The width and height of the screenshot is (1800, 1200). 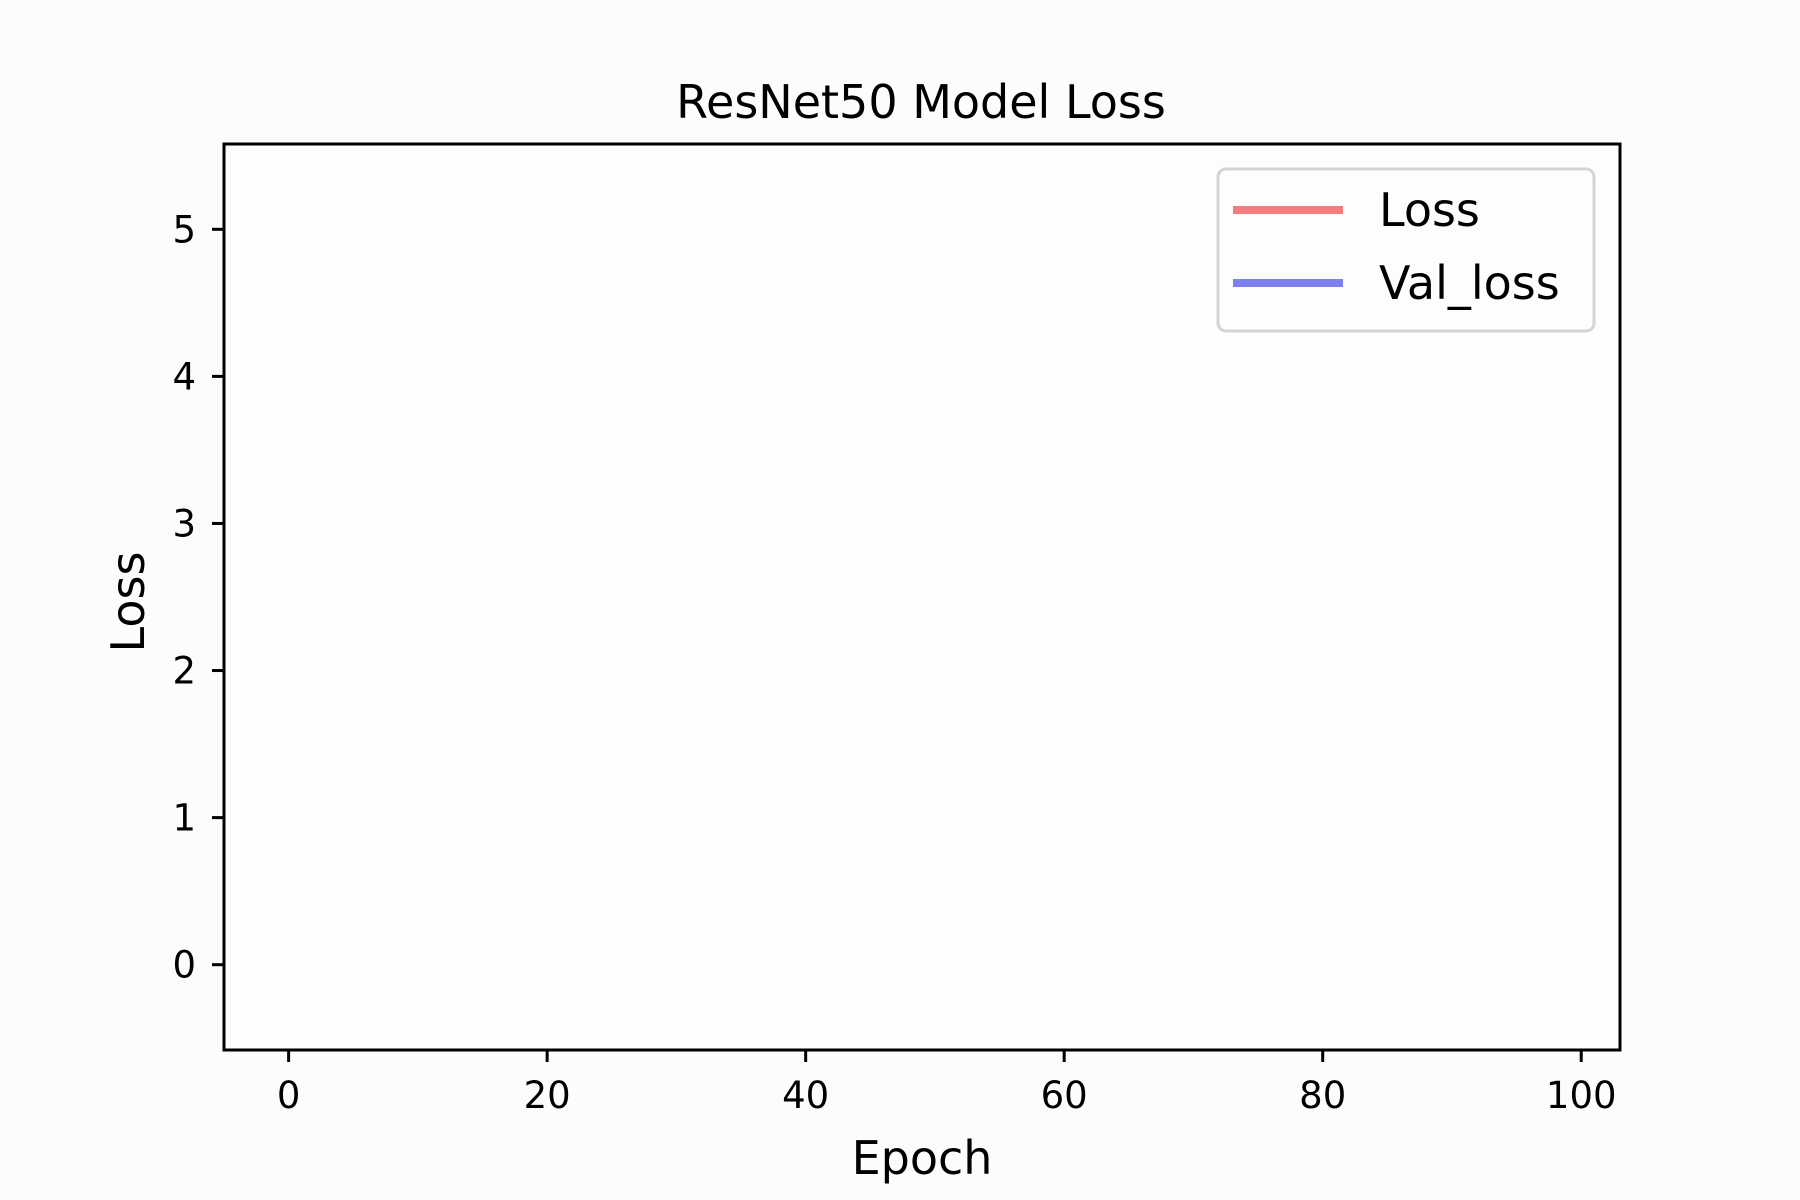 I want to click on x-axis: 0 20 40 60 80 100, so click(x=947, y=1083).